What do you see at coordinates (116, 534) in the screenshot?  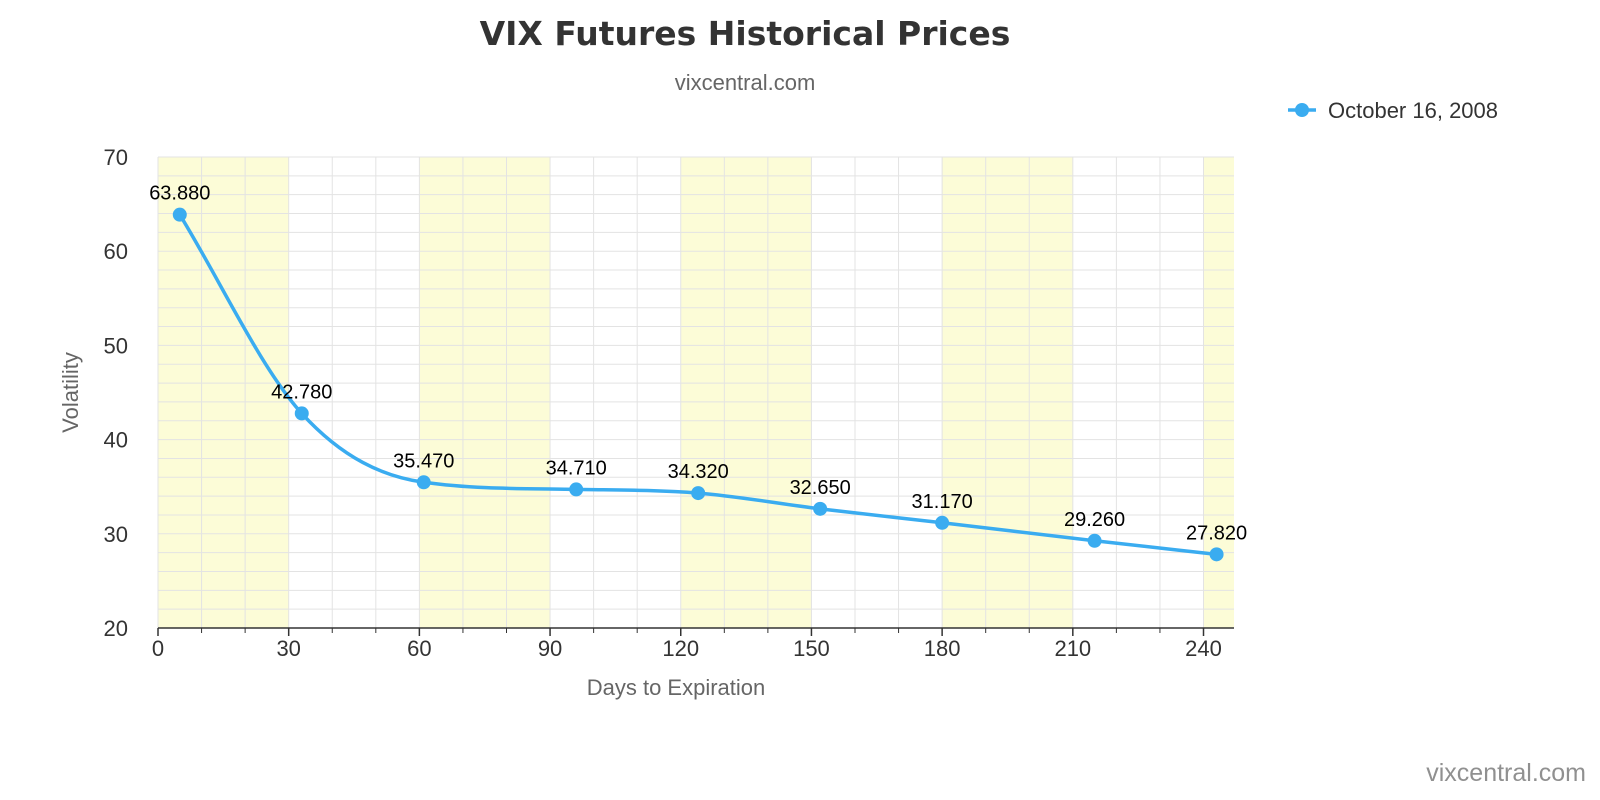 I see `y-tick-label: 30` at bounding box center [116, 534].